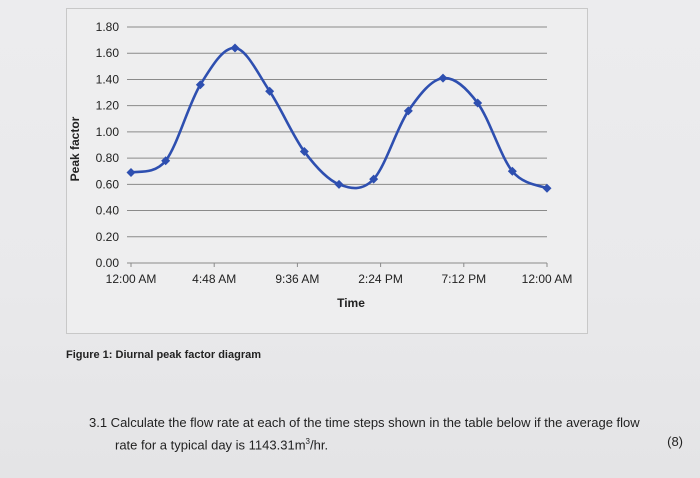  I want to click on question-line-2-unit: /hr., so click(319, 445).